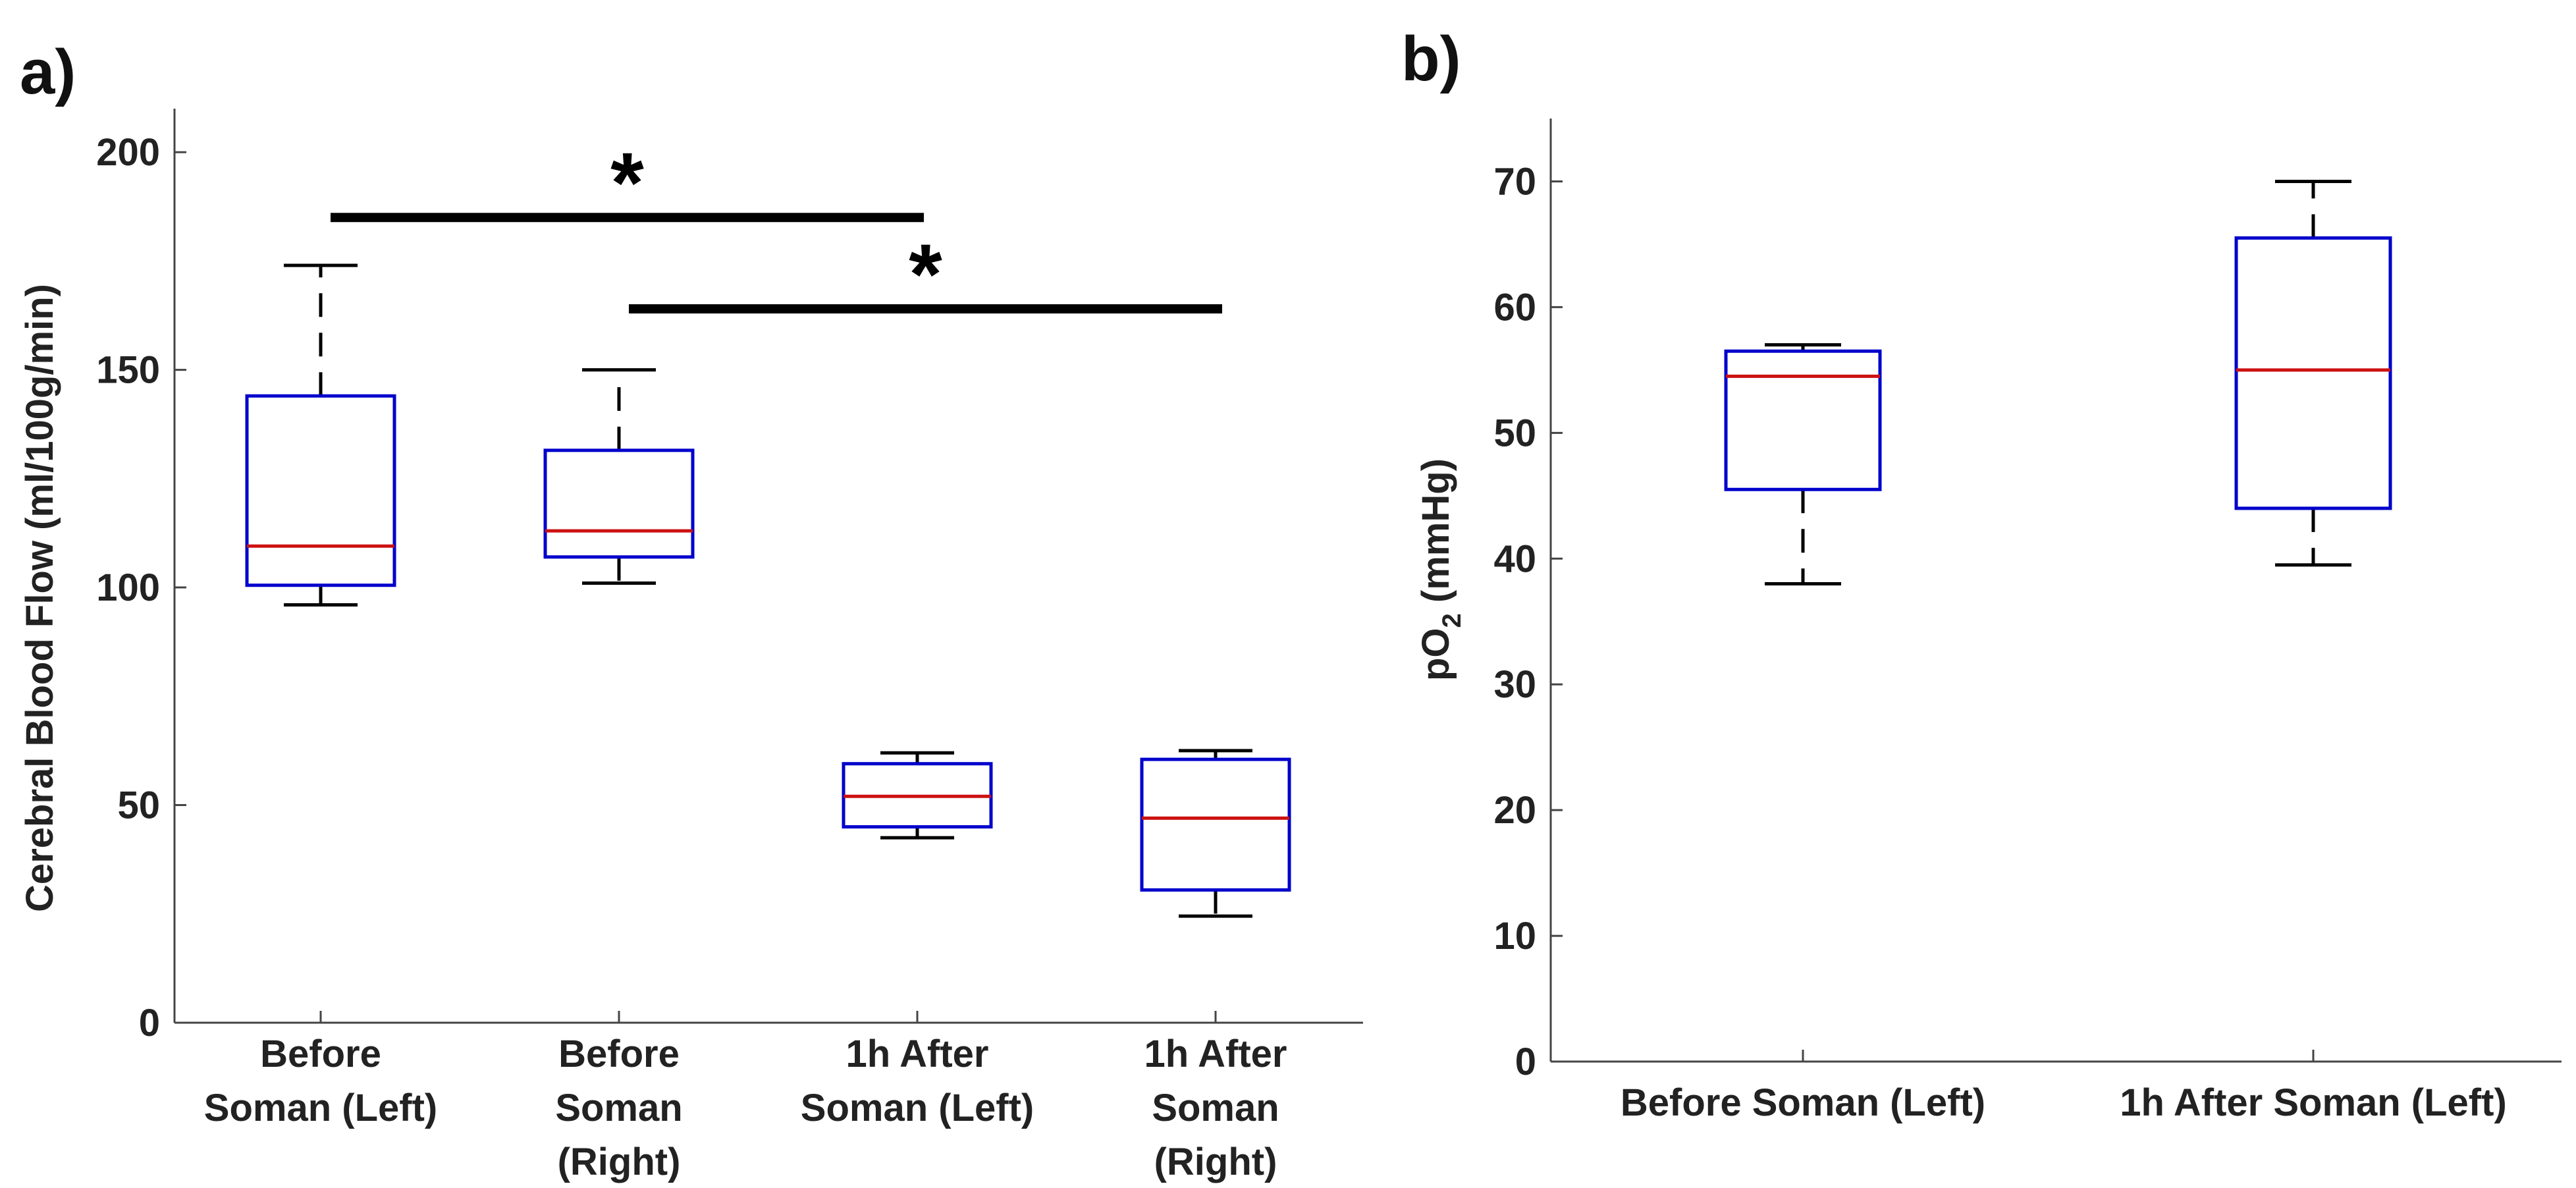  I want to click on panel-b-y-axis-label-unit: (mmHg), so click(1435, 536).